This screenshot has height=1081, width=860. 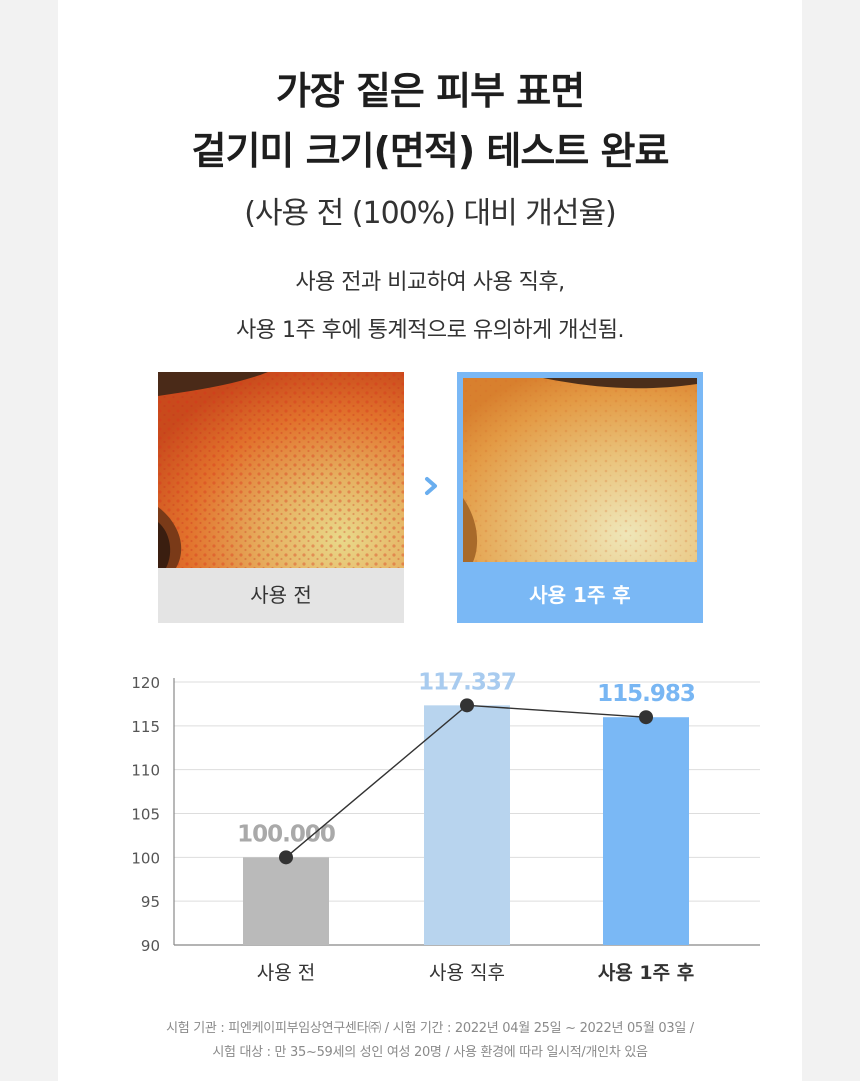 I want to click on description-line2: 사용 1주 후에 통계적으로 유의하게 개선됨., so click(x=430, y=330).